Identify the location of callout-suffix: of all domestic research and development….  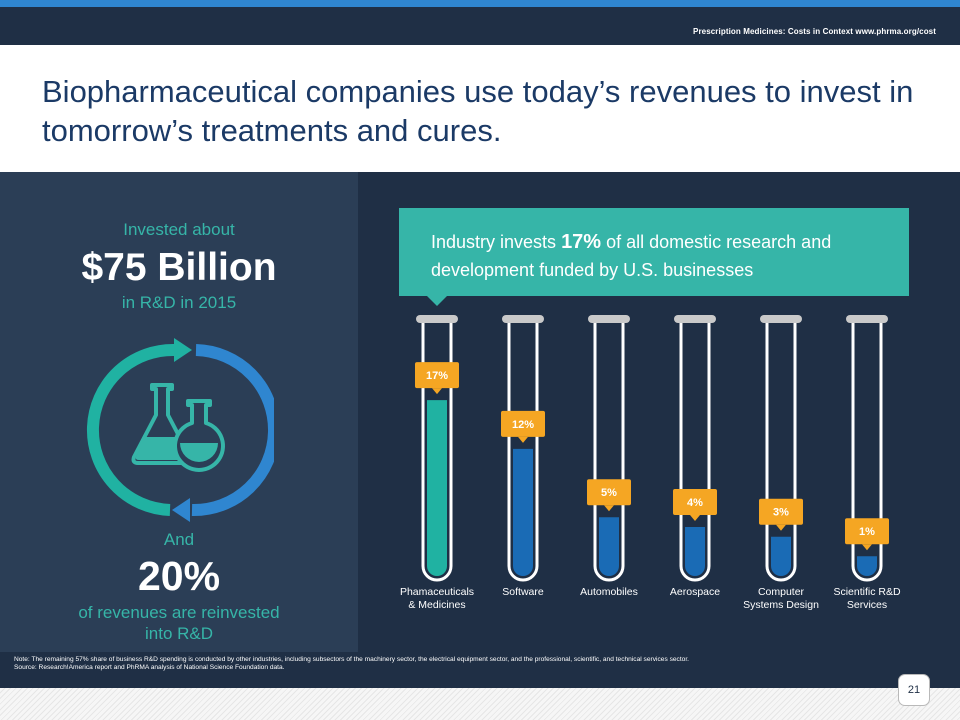
(631, 256).